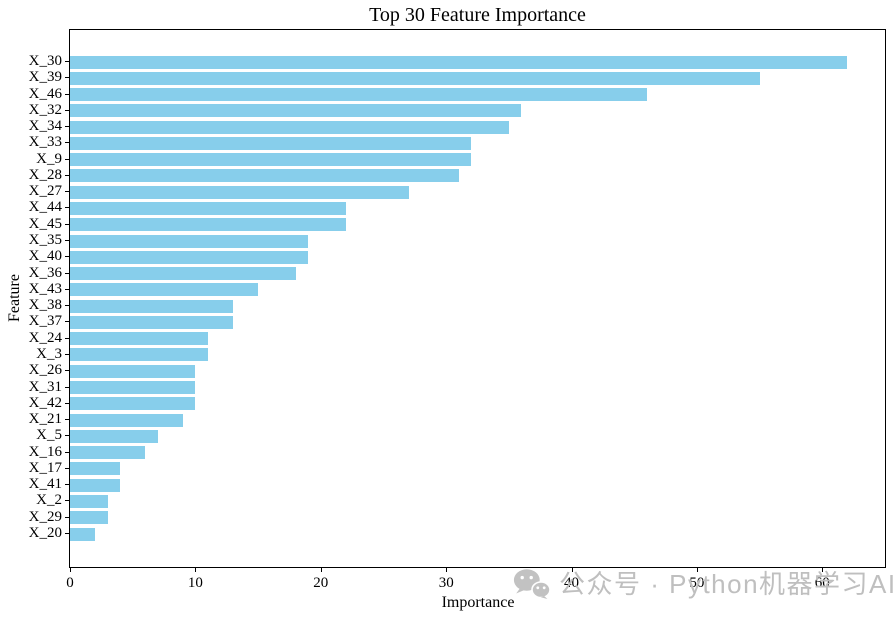  I want to click on y-tick-label: X_9, so click(49, 158).